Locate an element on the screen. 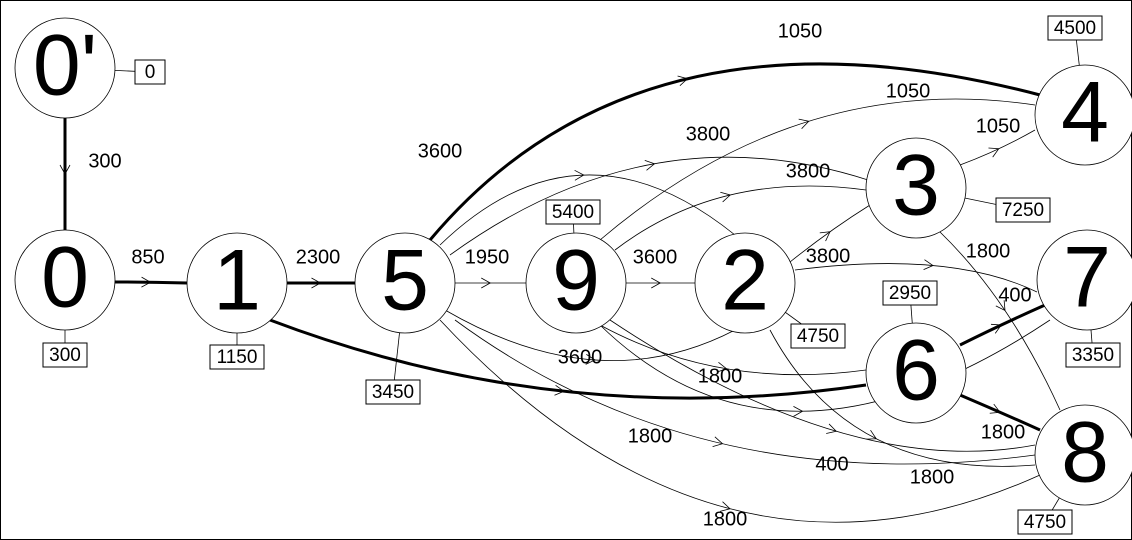 The height and width of the screenshot is (540, 1132). node-value: 300 is located at coordinates (65, 355).